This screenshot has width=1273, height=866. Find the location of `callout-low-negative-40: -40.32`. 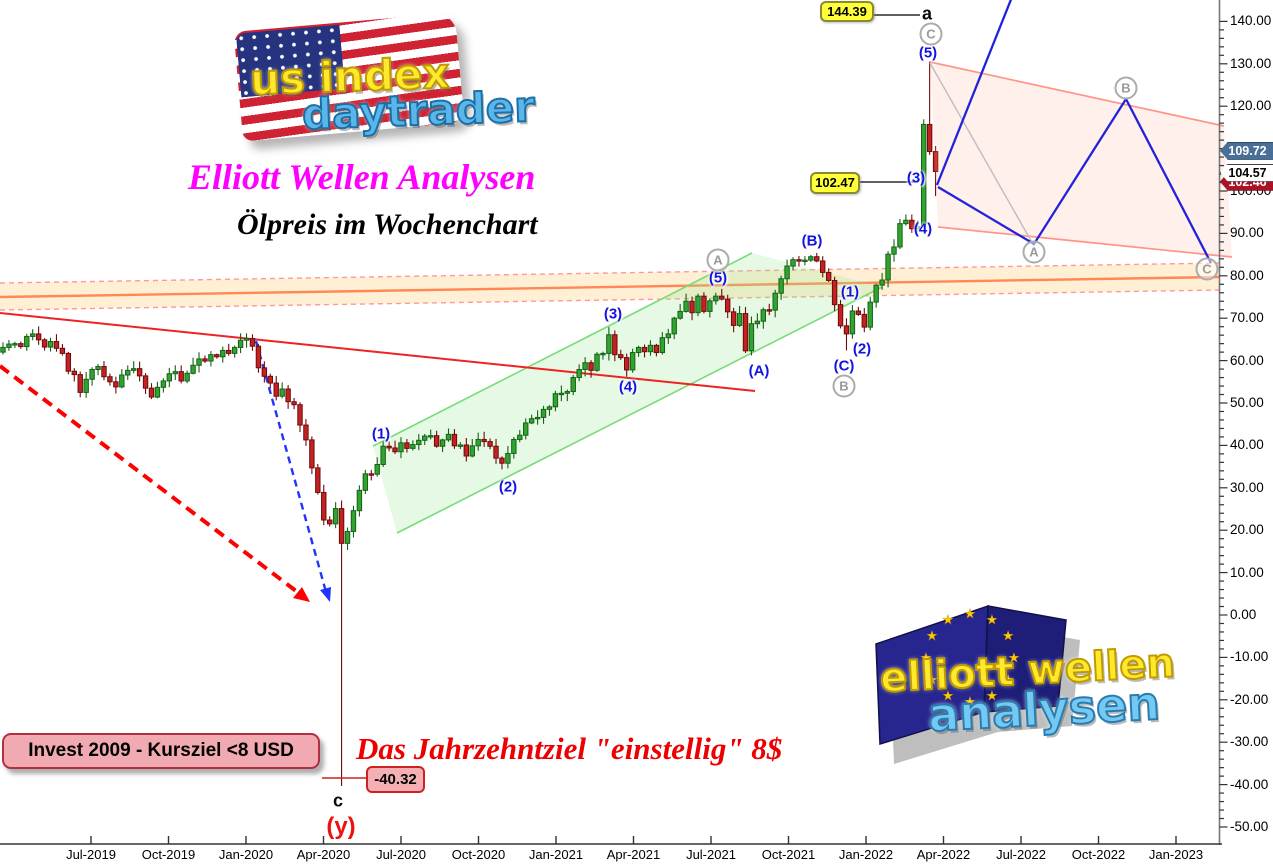

callout-low-negative-40: -40.32 is located at coordinates (395, 779).